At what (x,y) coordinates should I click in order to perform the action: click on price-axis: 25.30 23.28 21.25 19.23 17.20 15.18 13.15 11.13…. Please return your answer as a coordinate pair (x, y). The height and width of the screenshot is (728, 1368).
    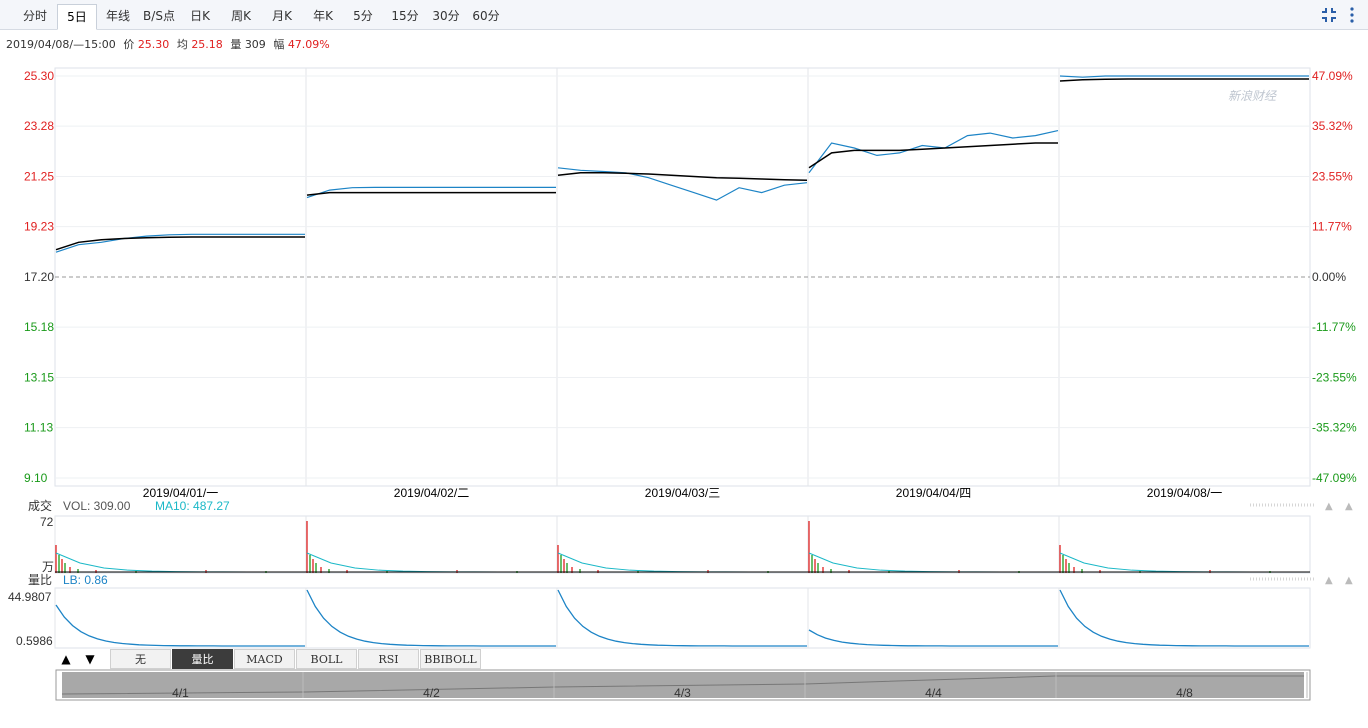
    Looking at the image, I should click on (39, 277).